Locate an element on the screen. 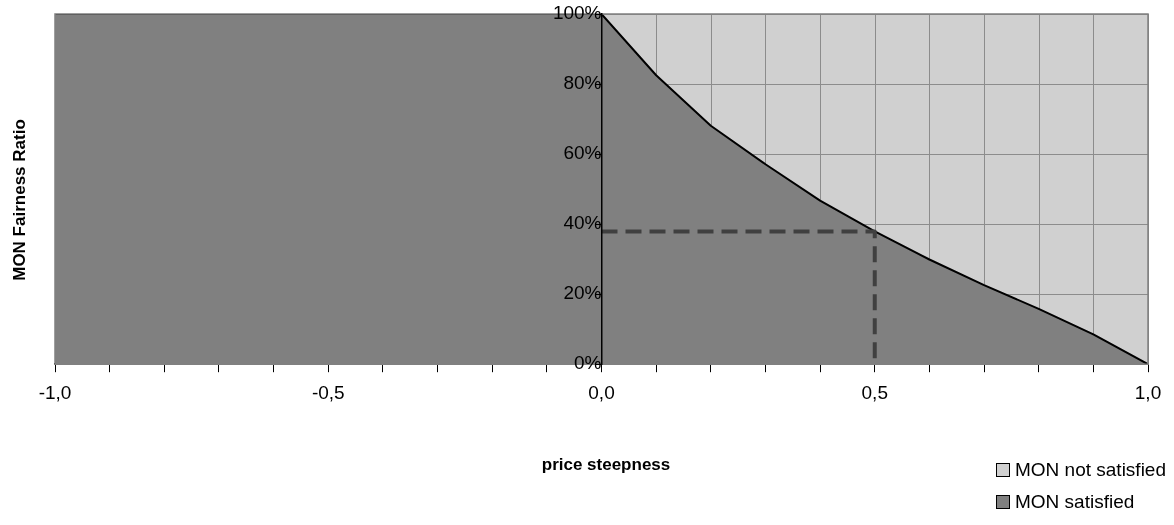 The height and width of the screenshot is (525, 1174). legend-label: MON not satisfied is located at coordinates (1090, 470).